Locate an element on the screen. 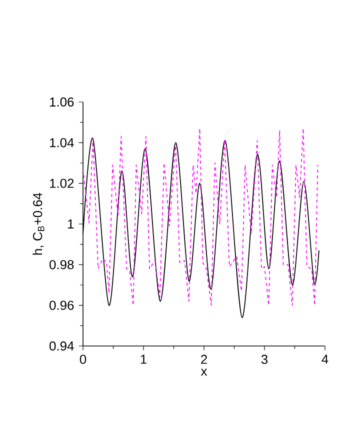 The width and height of the screenshot is (346, 448). y-axis-title: h, C$_{B}$+0.64 is located at coordinates (38, 223).